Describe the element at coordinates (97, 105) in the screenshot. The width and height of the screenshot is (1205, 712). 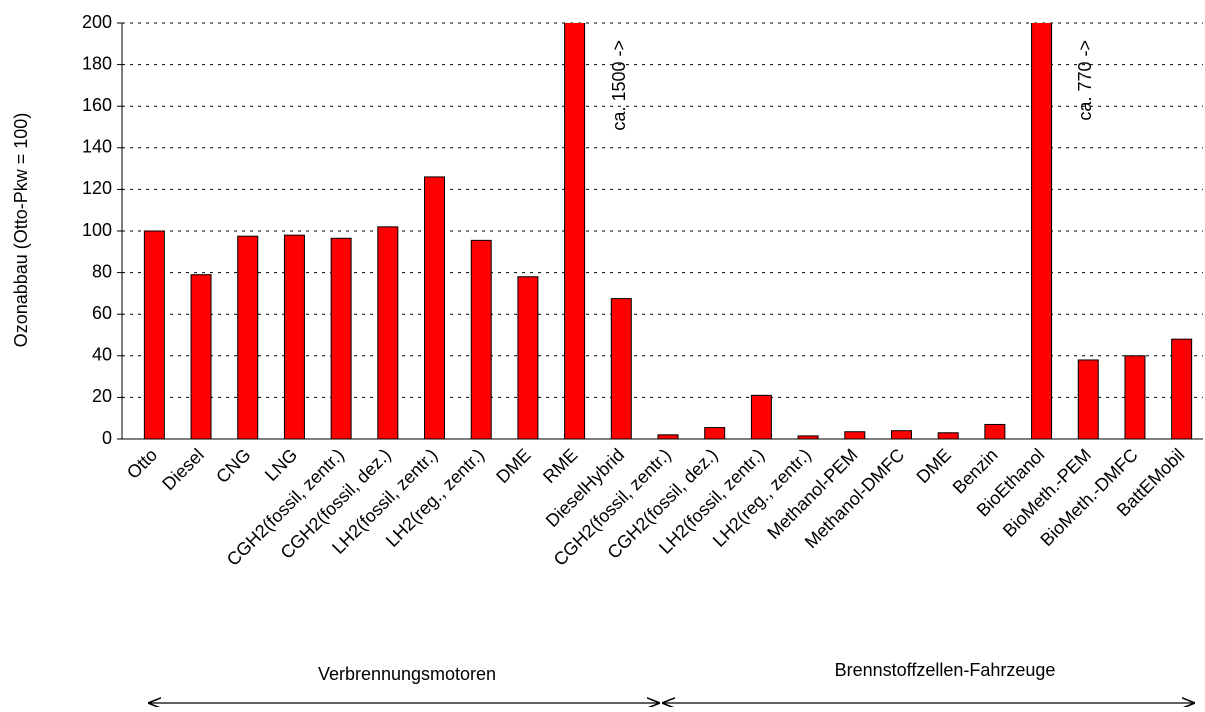
I see `y-tick-label: 160` at that location.